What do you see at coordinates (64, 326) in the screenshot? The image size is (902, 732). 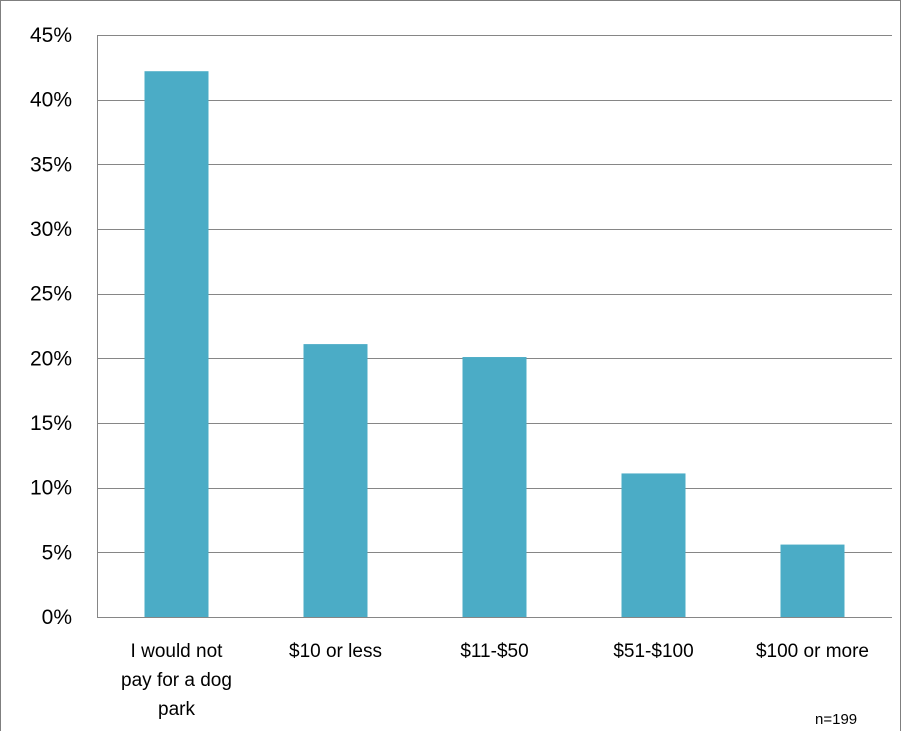 I see `y-axis: 0% 5% 10% 15% 20% 25% 30% 35% 40% 45%` at bounding box center [64, 326].